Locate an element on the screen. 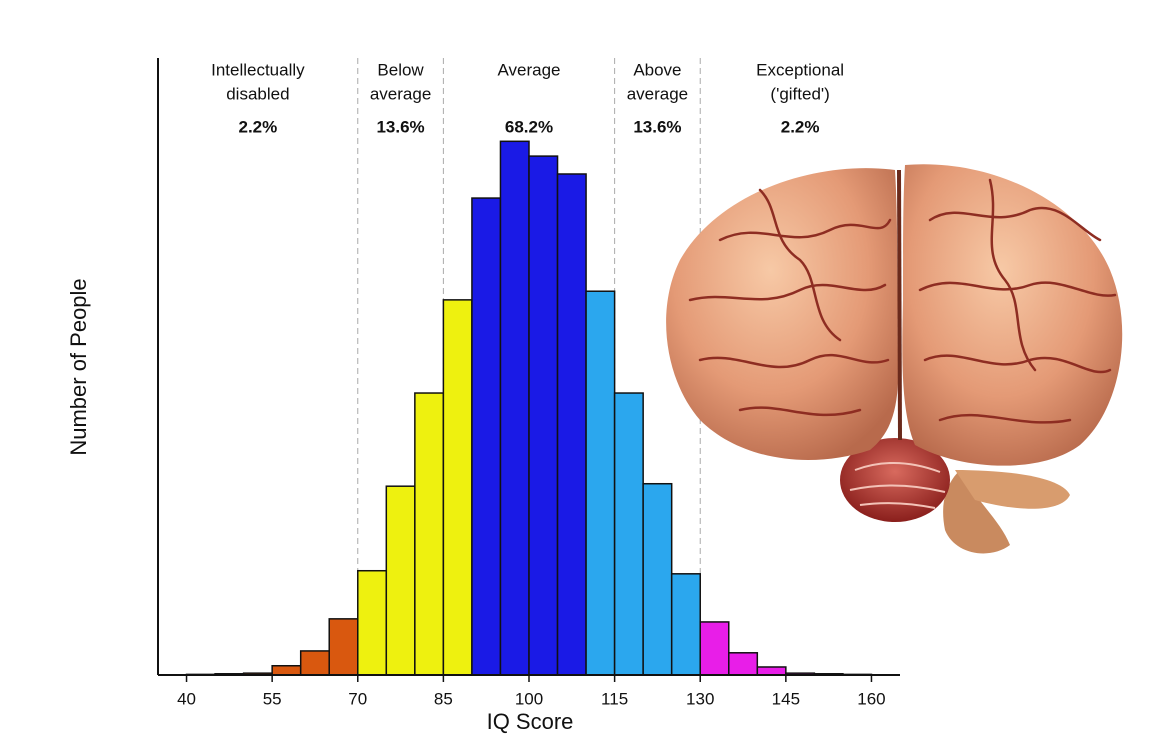 This screenshot has width=1152, height=750. x-tick-label: 130 is located at coordinates (700, 698).